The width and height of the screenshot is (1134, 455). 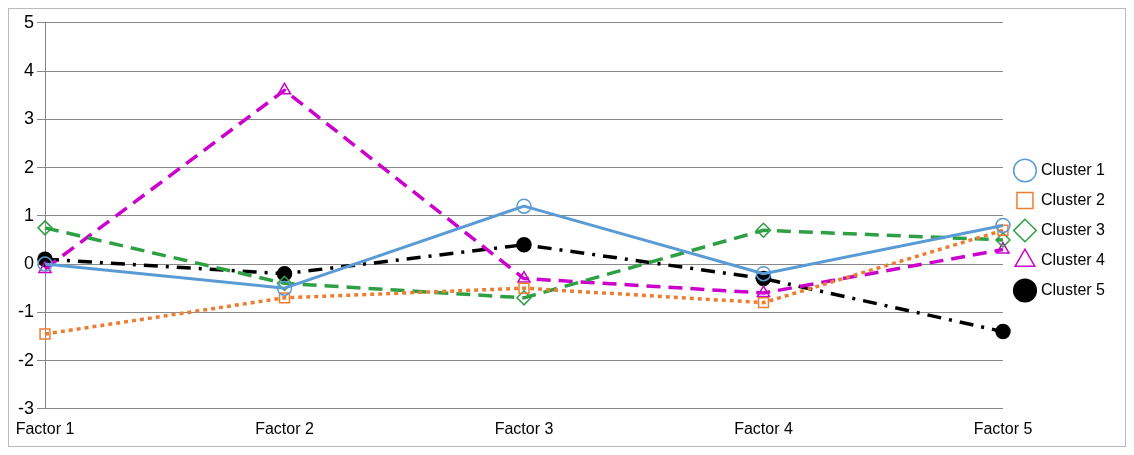 I want to click on legend-label: Cluster 5, so click(x=1073, y=289).